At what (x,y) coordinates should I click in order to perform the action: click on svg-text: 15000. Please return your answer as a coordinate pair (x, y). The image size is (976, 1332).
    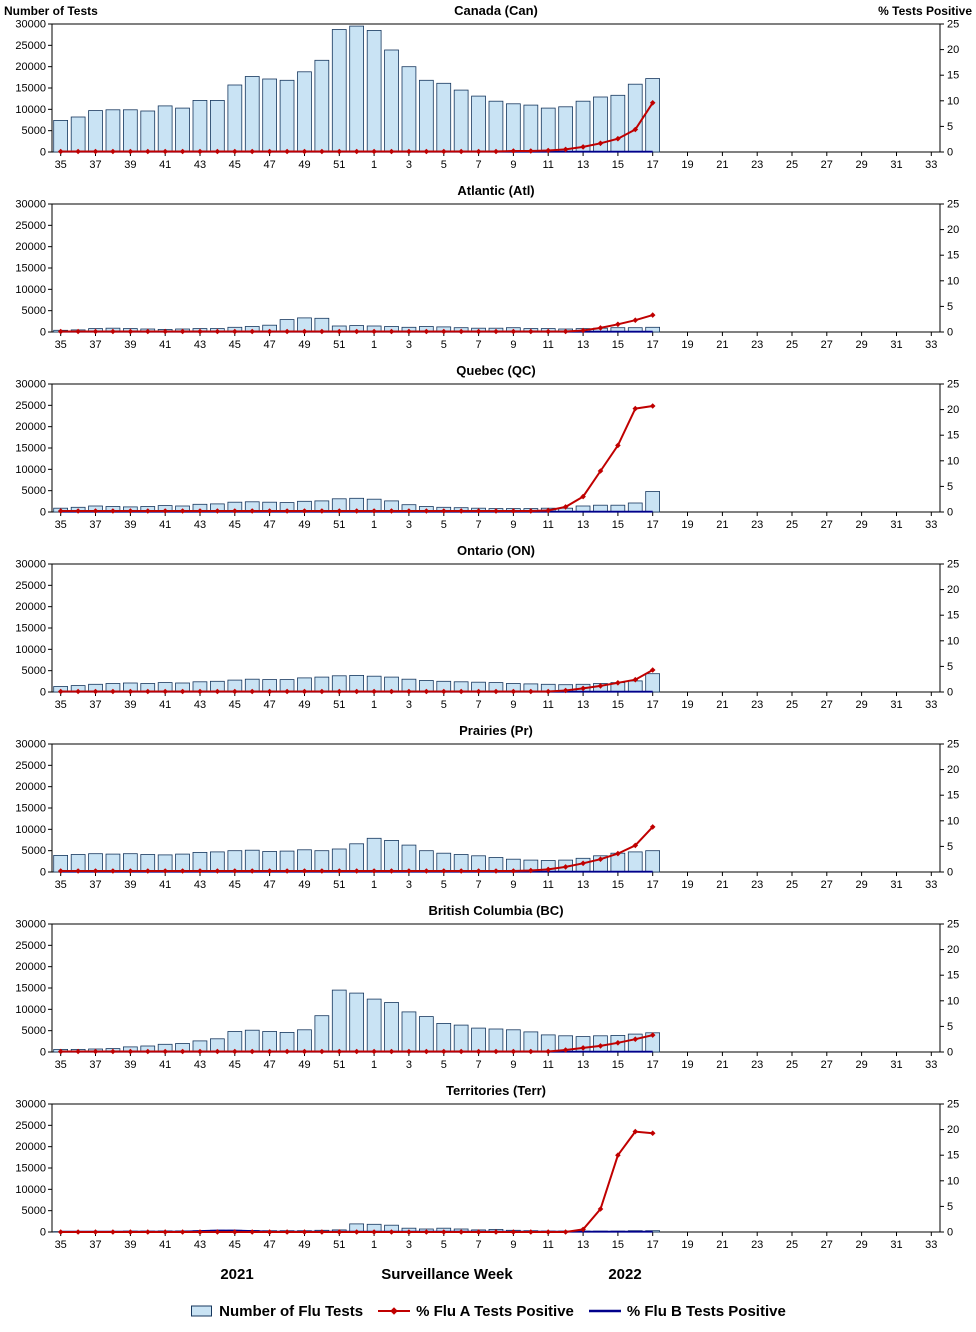
    Looking at the image, I should click on (30, 1169).